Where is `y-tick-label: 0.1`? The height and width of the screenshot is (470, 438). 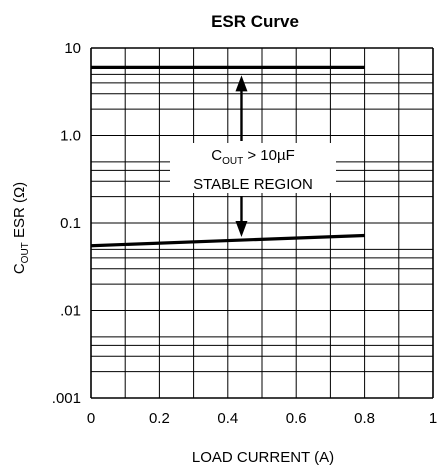
y-tick-label: 0.1 is located at coordinates (70, 223).